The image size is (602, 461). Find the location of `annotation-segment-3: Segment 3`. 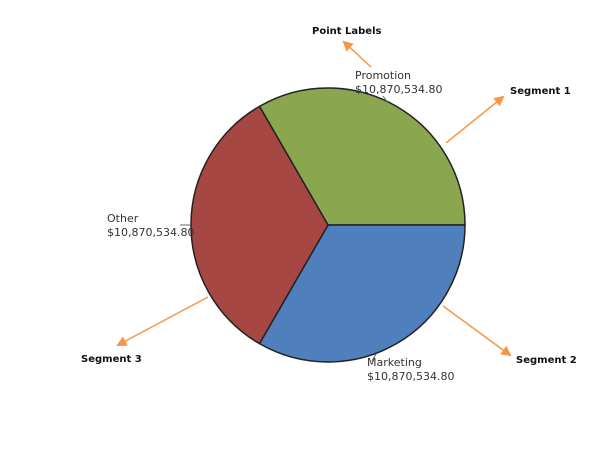

annotation-segment-3: Segment 3 is located at coordinates (111, 359).